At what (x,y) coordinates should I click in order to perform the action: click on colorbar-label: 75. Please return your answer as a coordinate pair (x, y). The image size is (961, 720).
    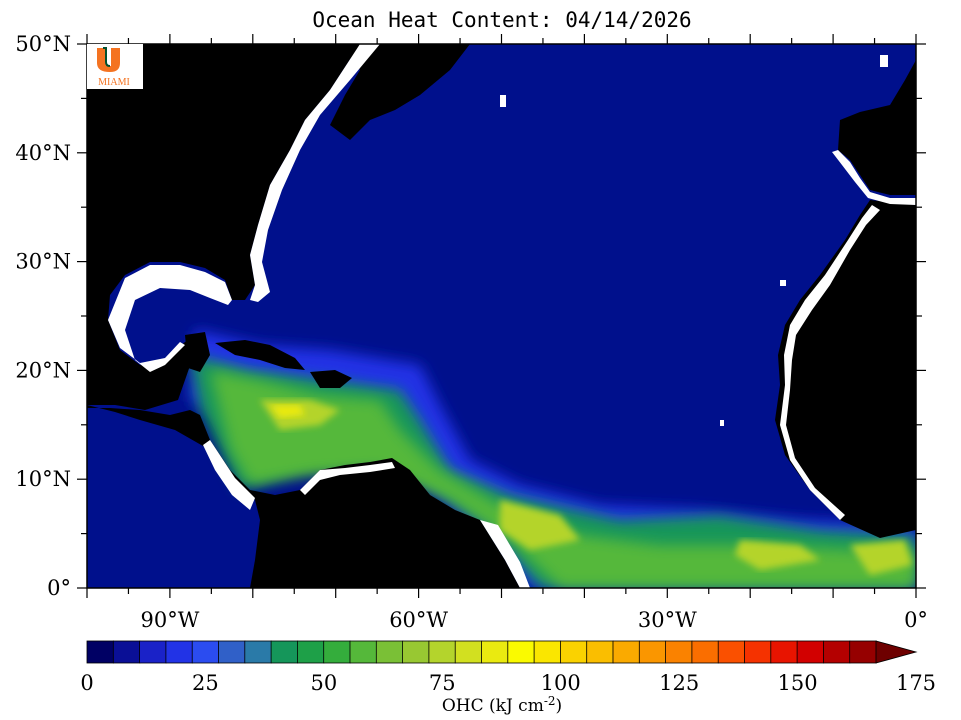
    Looking at the image, I should click on (442, 683).